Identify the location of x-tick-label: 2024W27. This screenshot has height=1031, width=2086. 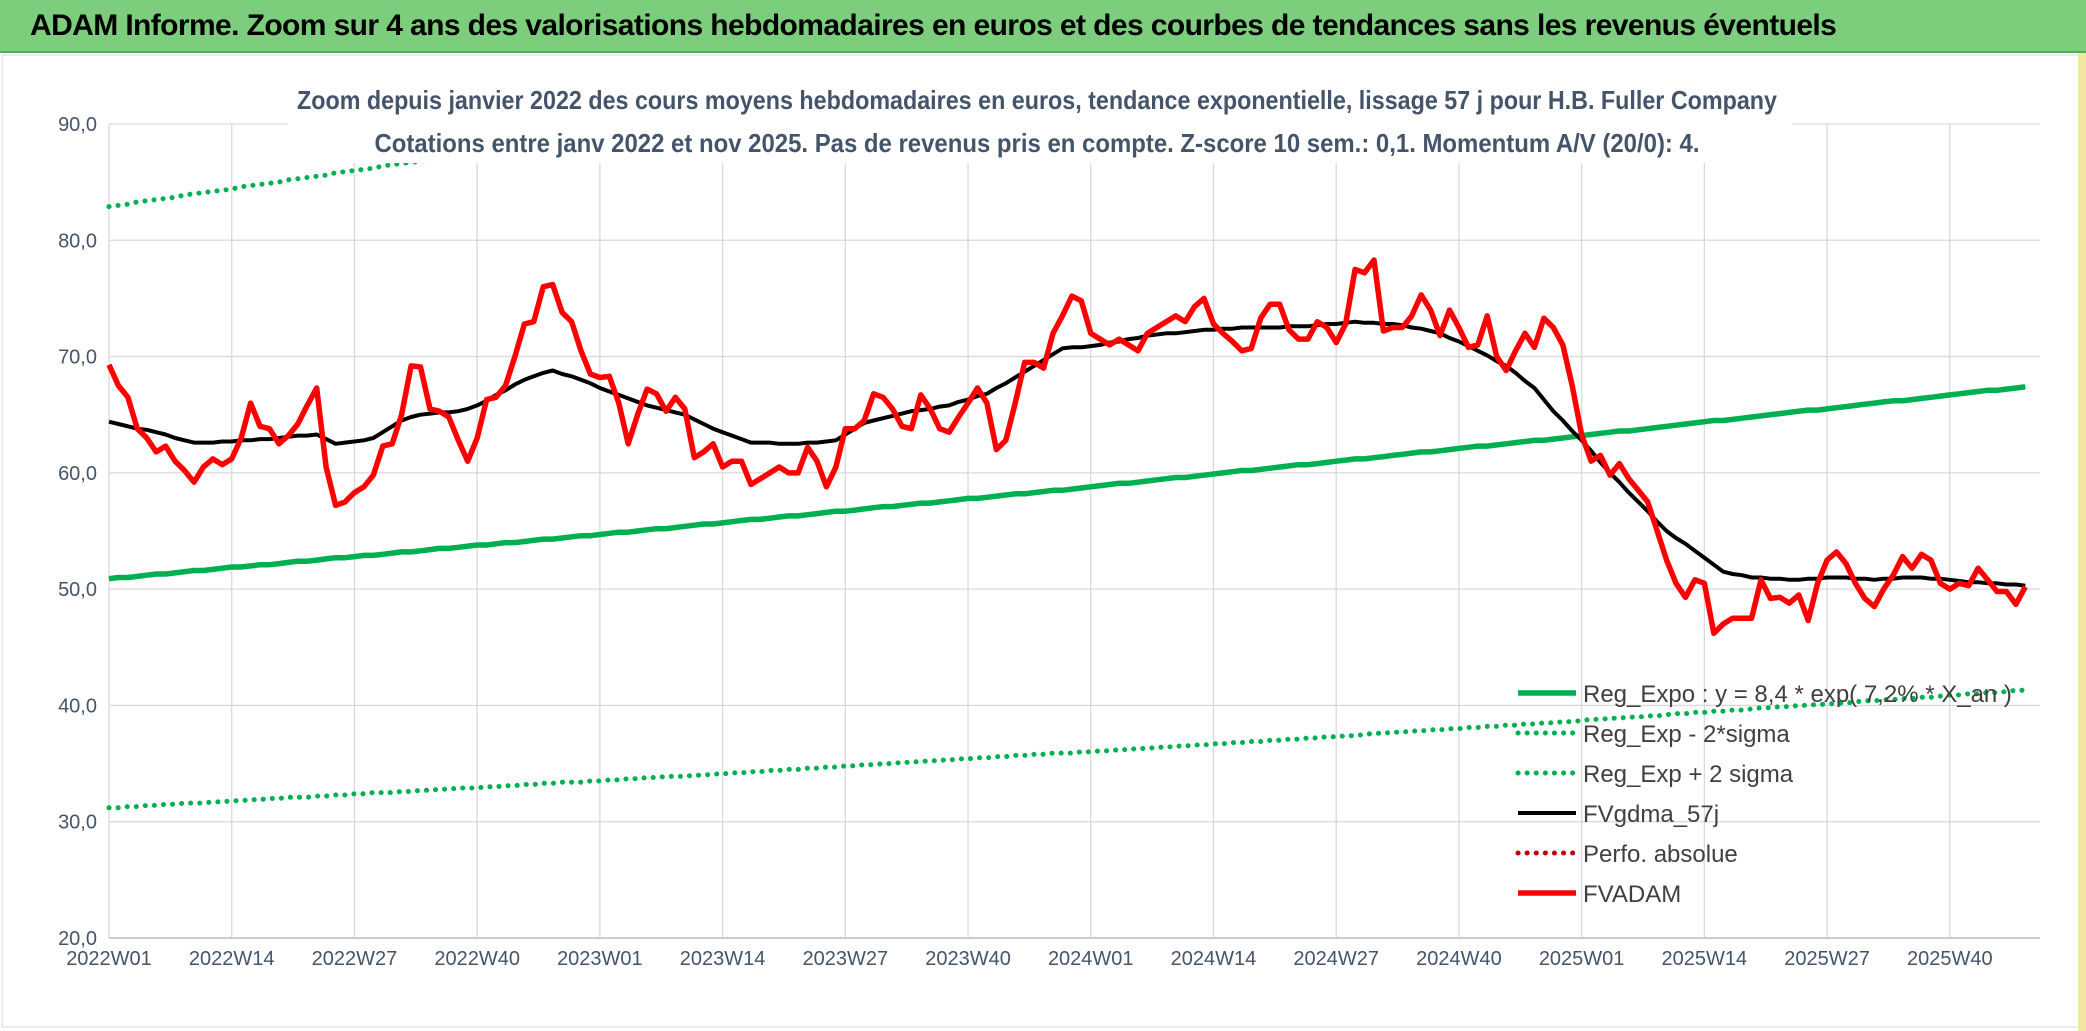
(1336, 959).